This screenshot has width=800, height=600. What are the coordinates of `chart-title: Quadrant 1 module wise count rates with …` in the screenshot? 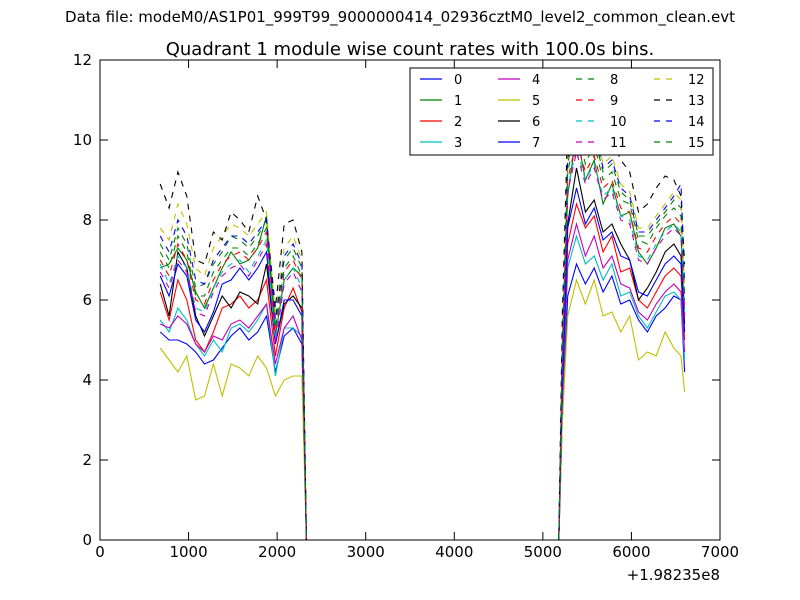 It's located at (410, 49).